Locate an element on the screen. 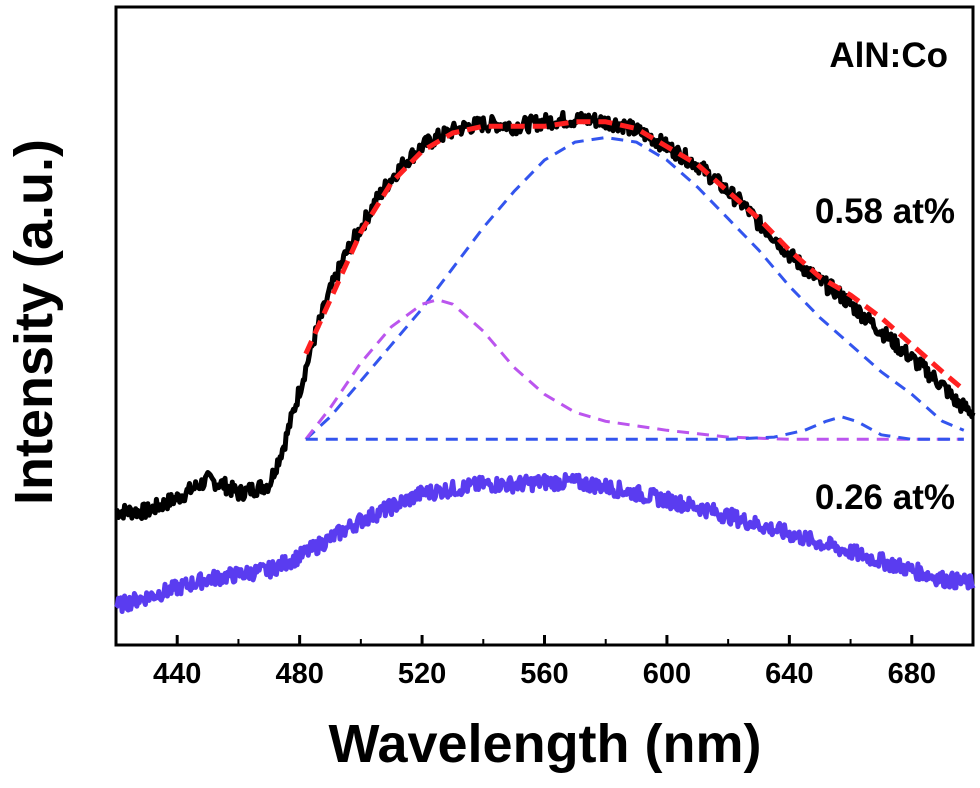 This screenshot has height=788, width=980. x-tick-label-640: 640 is located at coordinates (789, 674).